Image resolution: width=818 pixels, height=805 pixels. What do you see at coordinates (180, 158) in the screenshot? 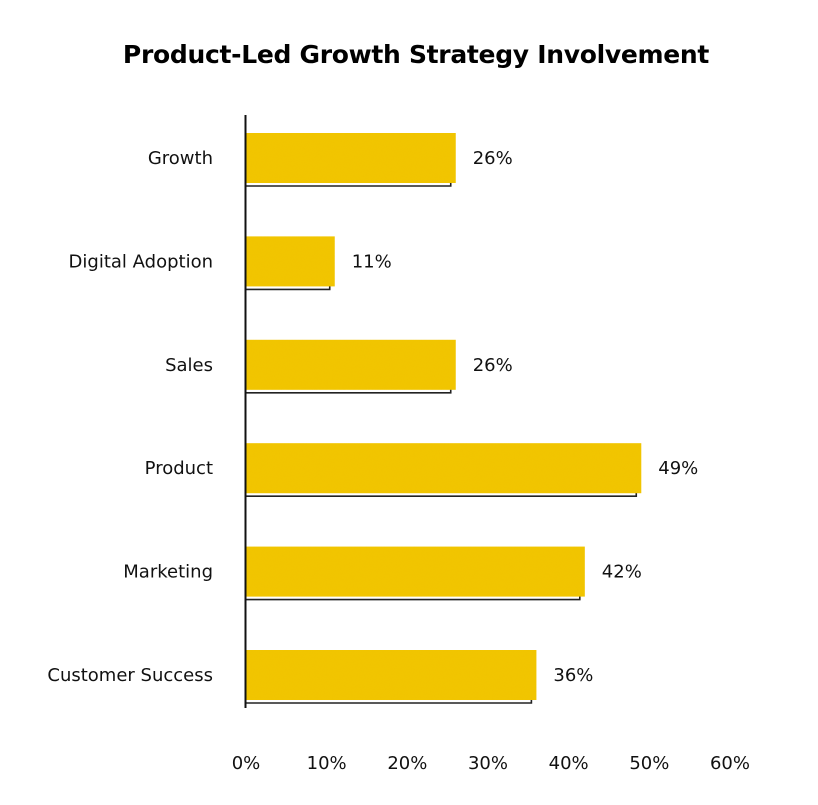
I see `category-label: Growth` at bounding box center [180, 158].